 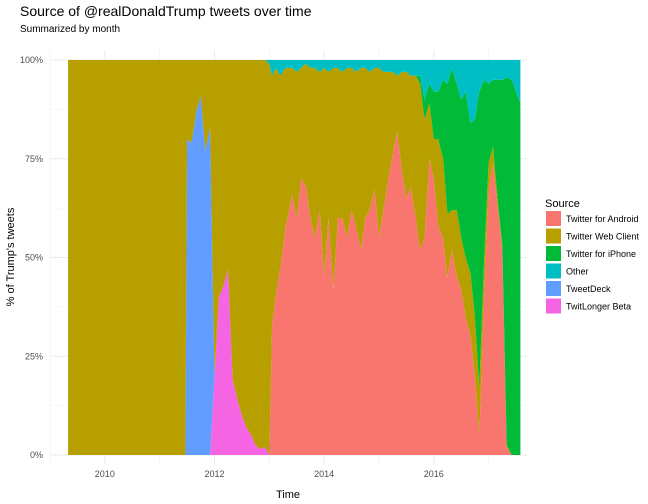 I want to click on y-tick-label: 75%, so click(x=34, y=159).